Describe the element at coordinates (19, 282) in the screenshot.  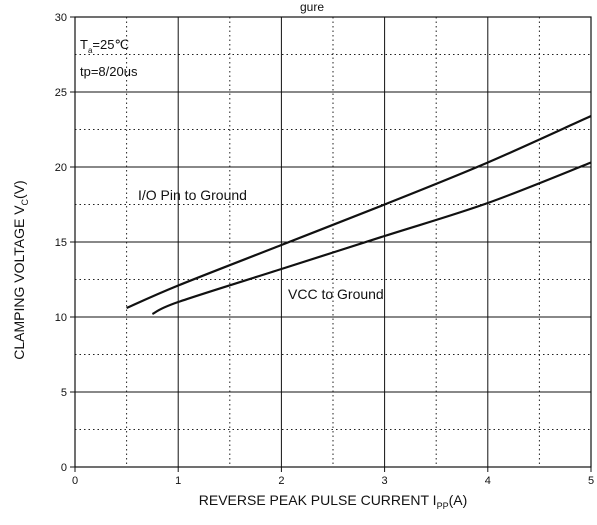
I see `y-axis-label-main: CLAMPING VOLTAGE V` at that location.